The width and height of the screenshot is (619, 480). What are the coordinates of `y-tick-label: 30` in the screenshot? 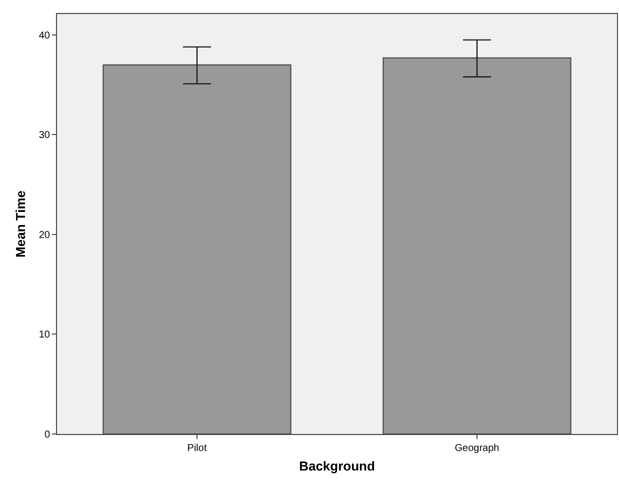 It's located at (44, 136).